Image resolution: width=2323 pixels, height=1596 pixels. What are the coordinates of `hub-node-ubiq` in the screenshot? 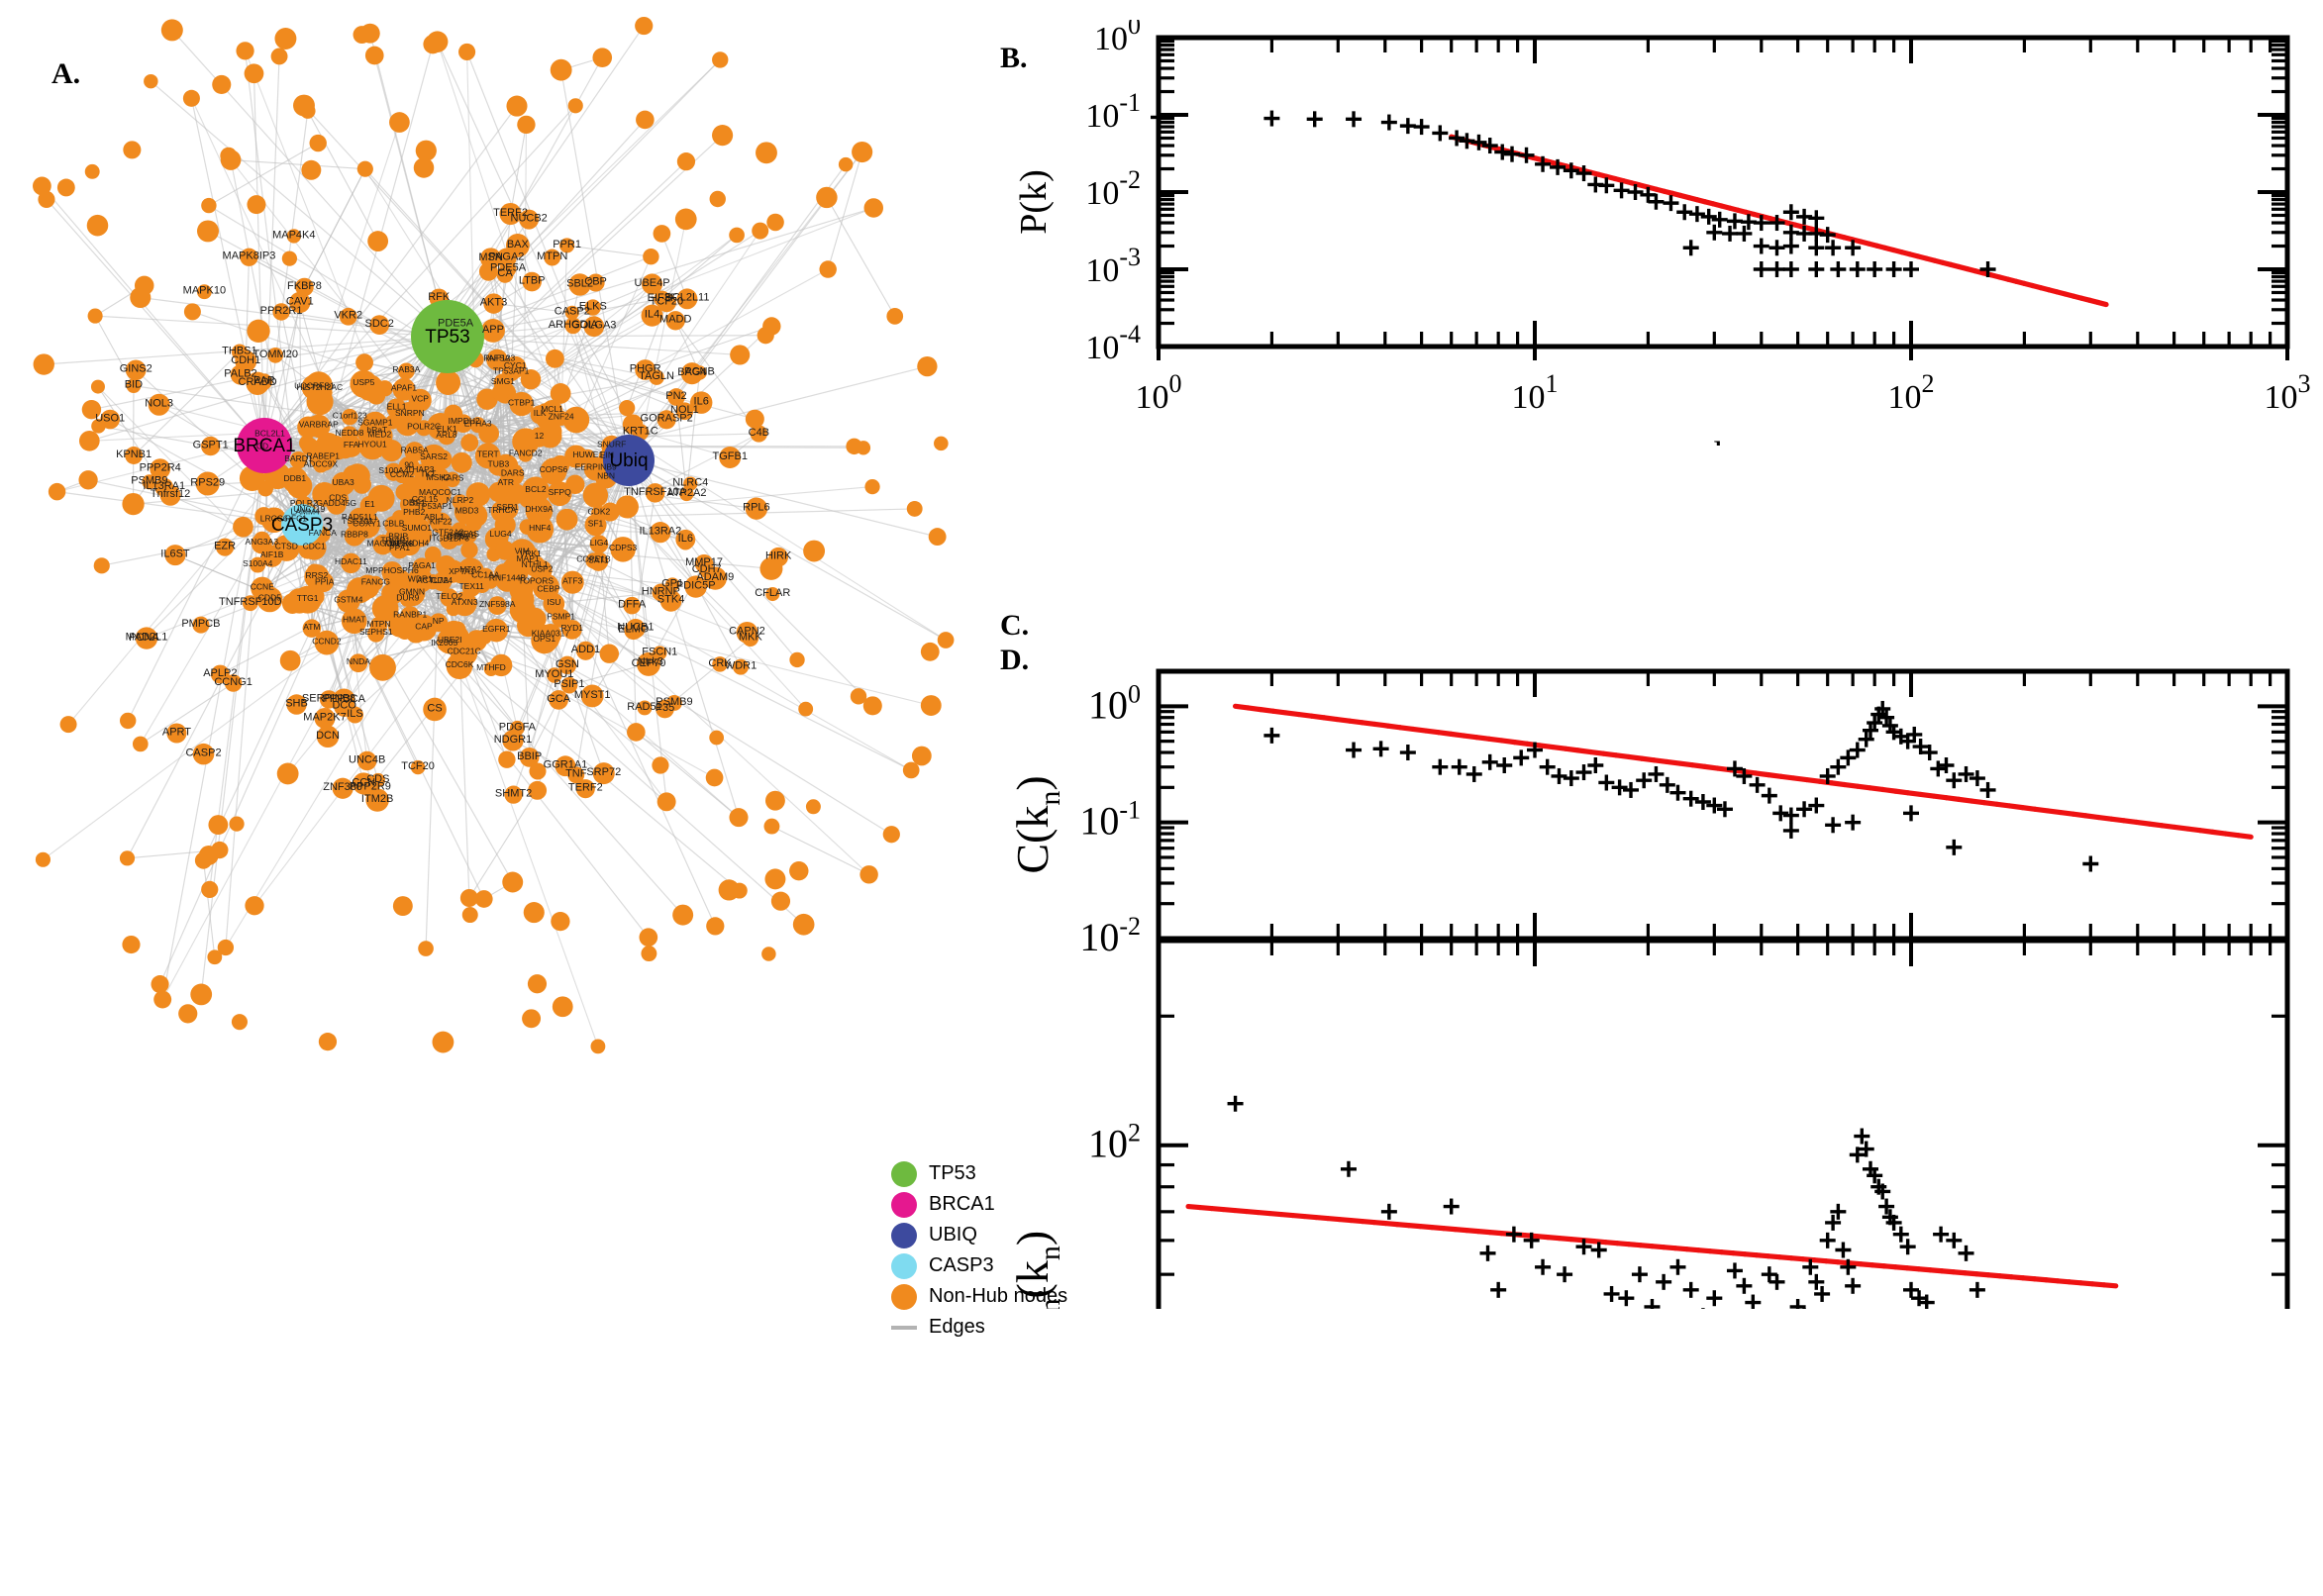 It's located at (629, 460).